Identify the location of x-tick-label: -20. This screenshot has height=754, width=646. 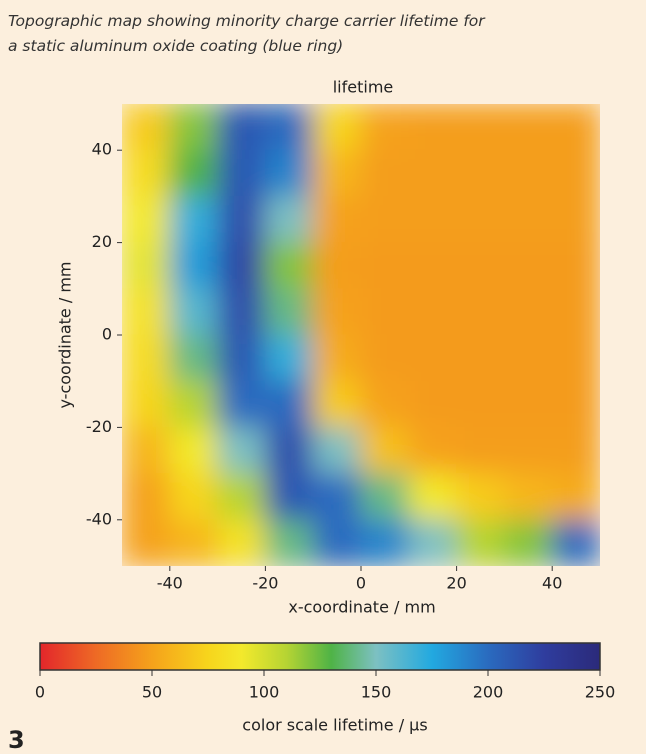
(265, 583).